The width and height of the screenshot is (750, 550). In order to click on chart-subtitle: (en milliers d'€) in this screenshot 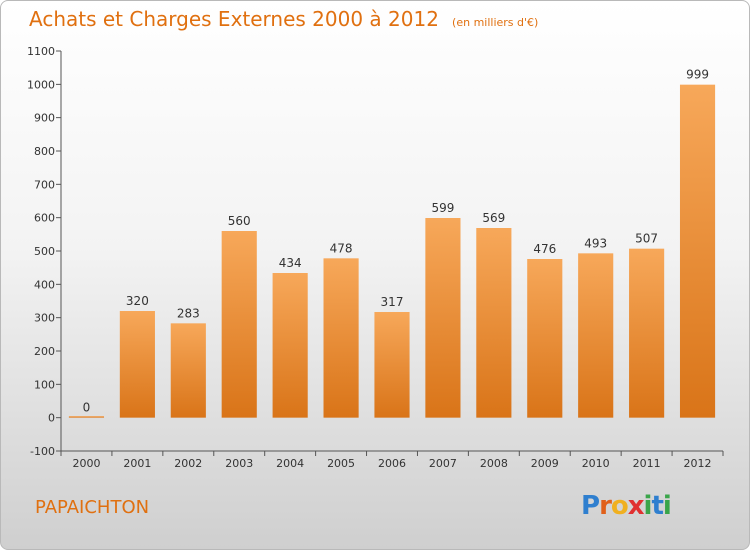, I will do `click(495, 22)`.